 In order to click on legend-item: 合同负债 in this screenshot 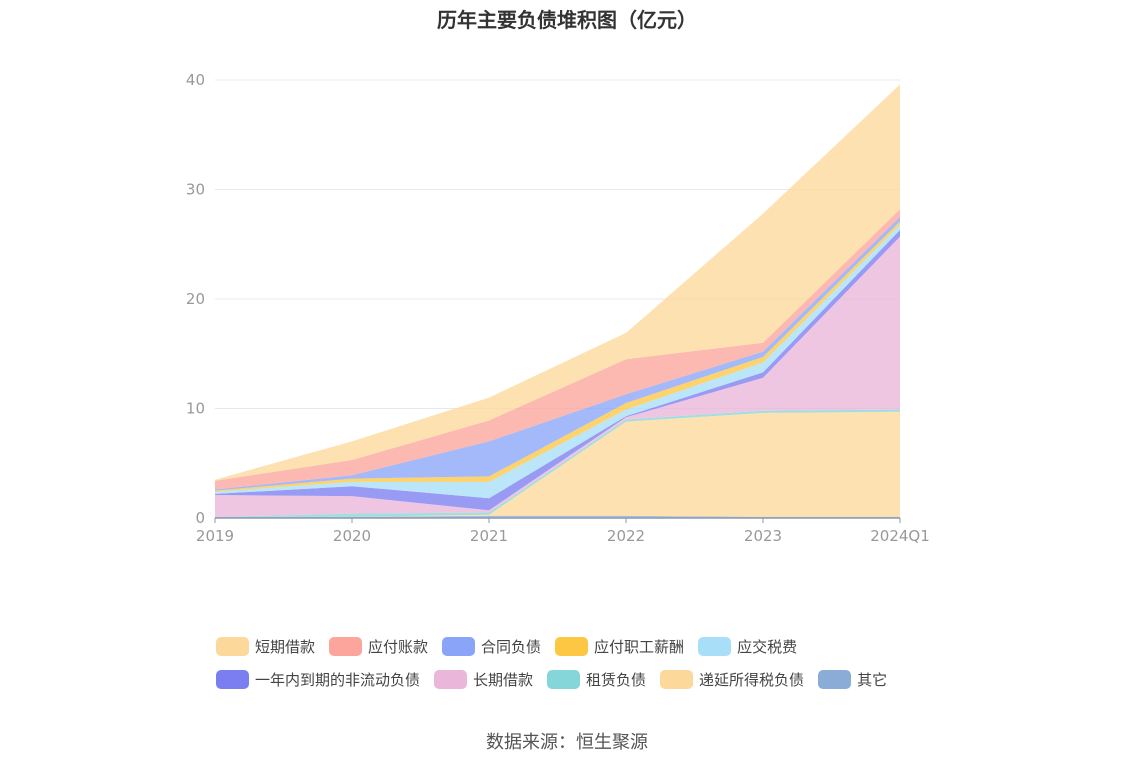, I will do `click(491, 646)`.